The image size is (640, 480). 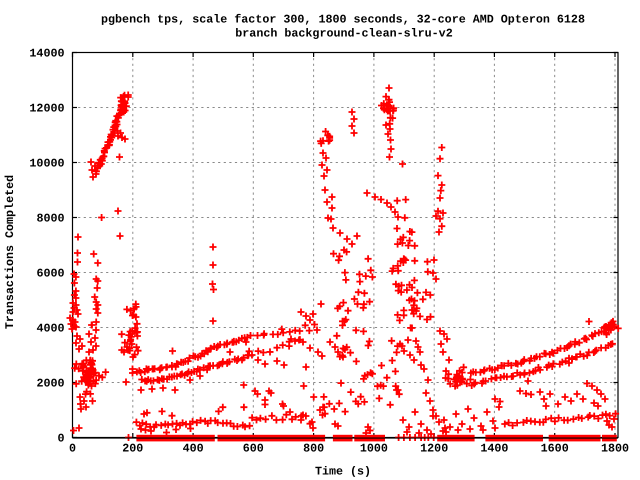 I want to click on svg-text: 1200, so click(x=434, y=449).